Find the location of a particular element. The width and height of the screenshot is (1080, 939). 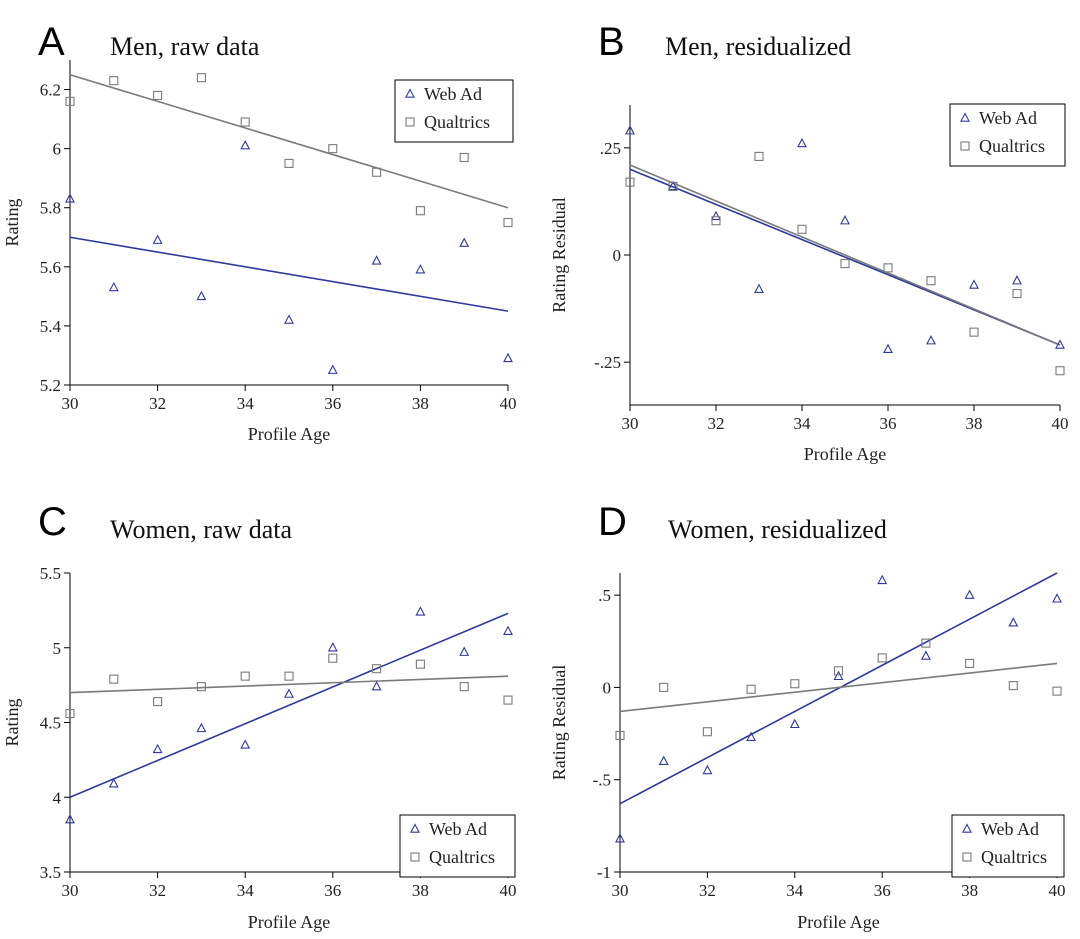

y-tick-label: 3.5 is located at coordinates (50, 872).